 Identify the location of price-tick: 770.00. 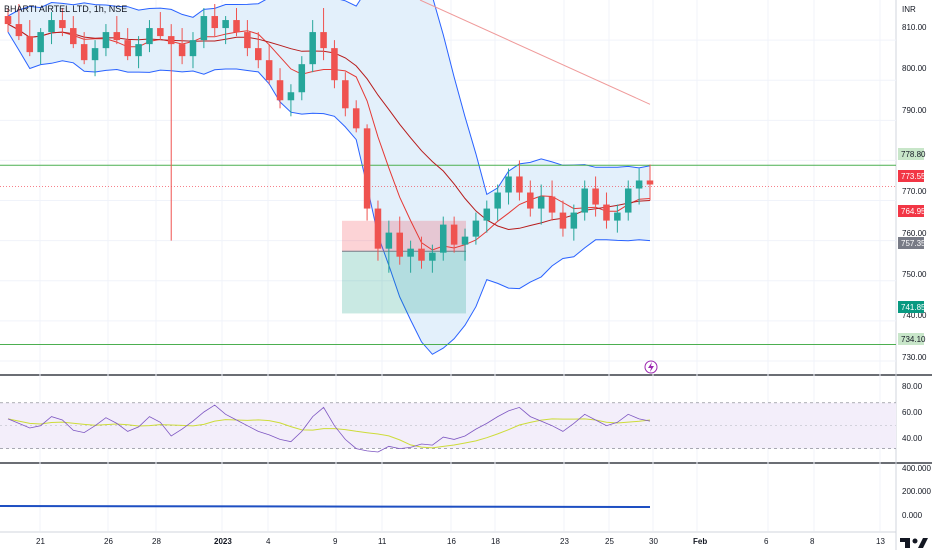
(914, 191).